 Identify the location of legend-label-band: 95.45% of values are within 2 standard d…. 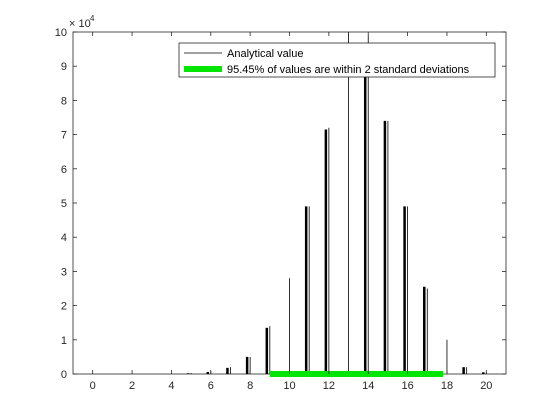
(348, 70).